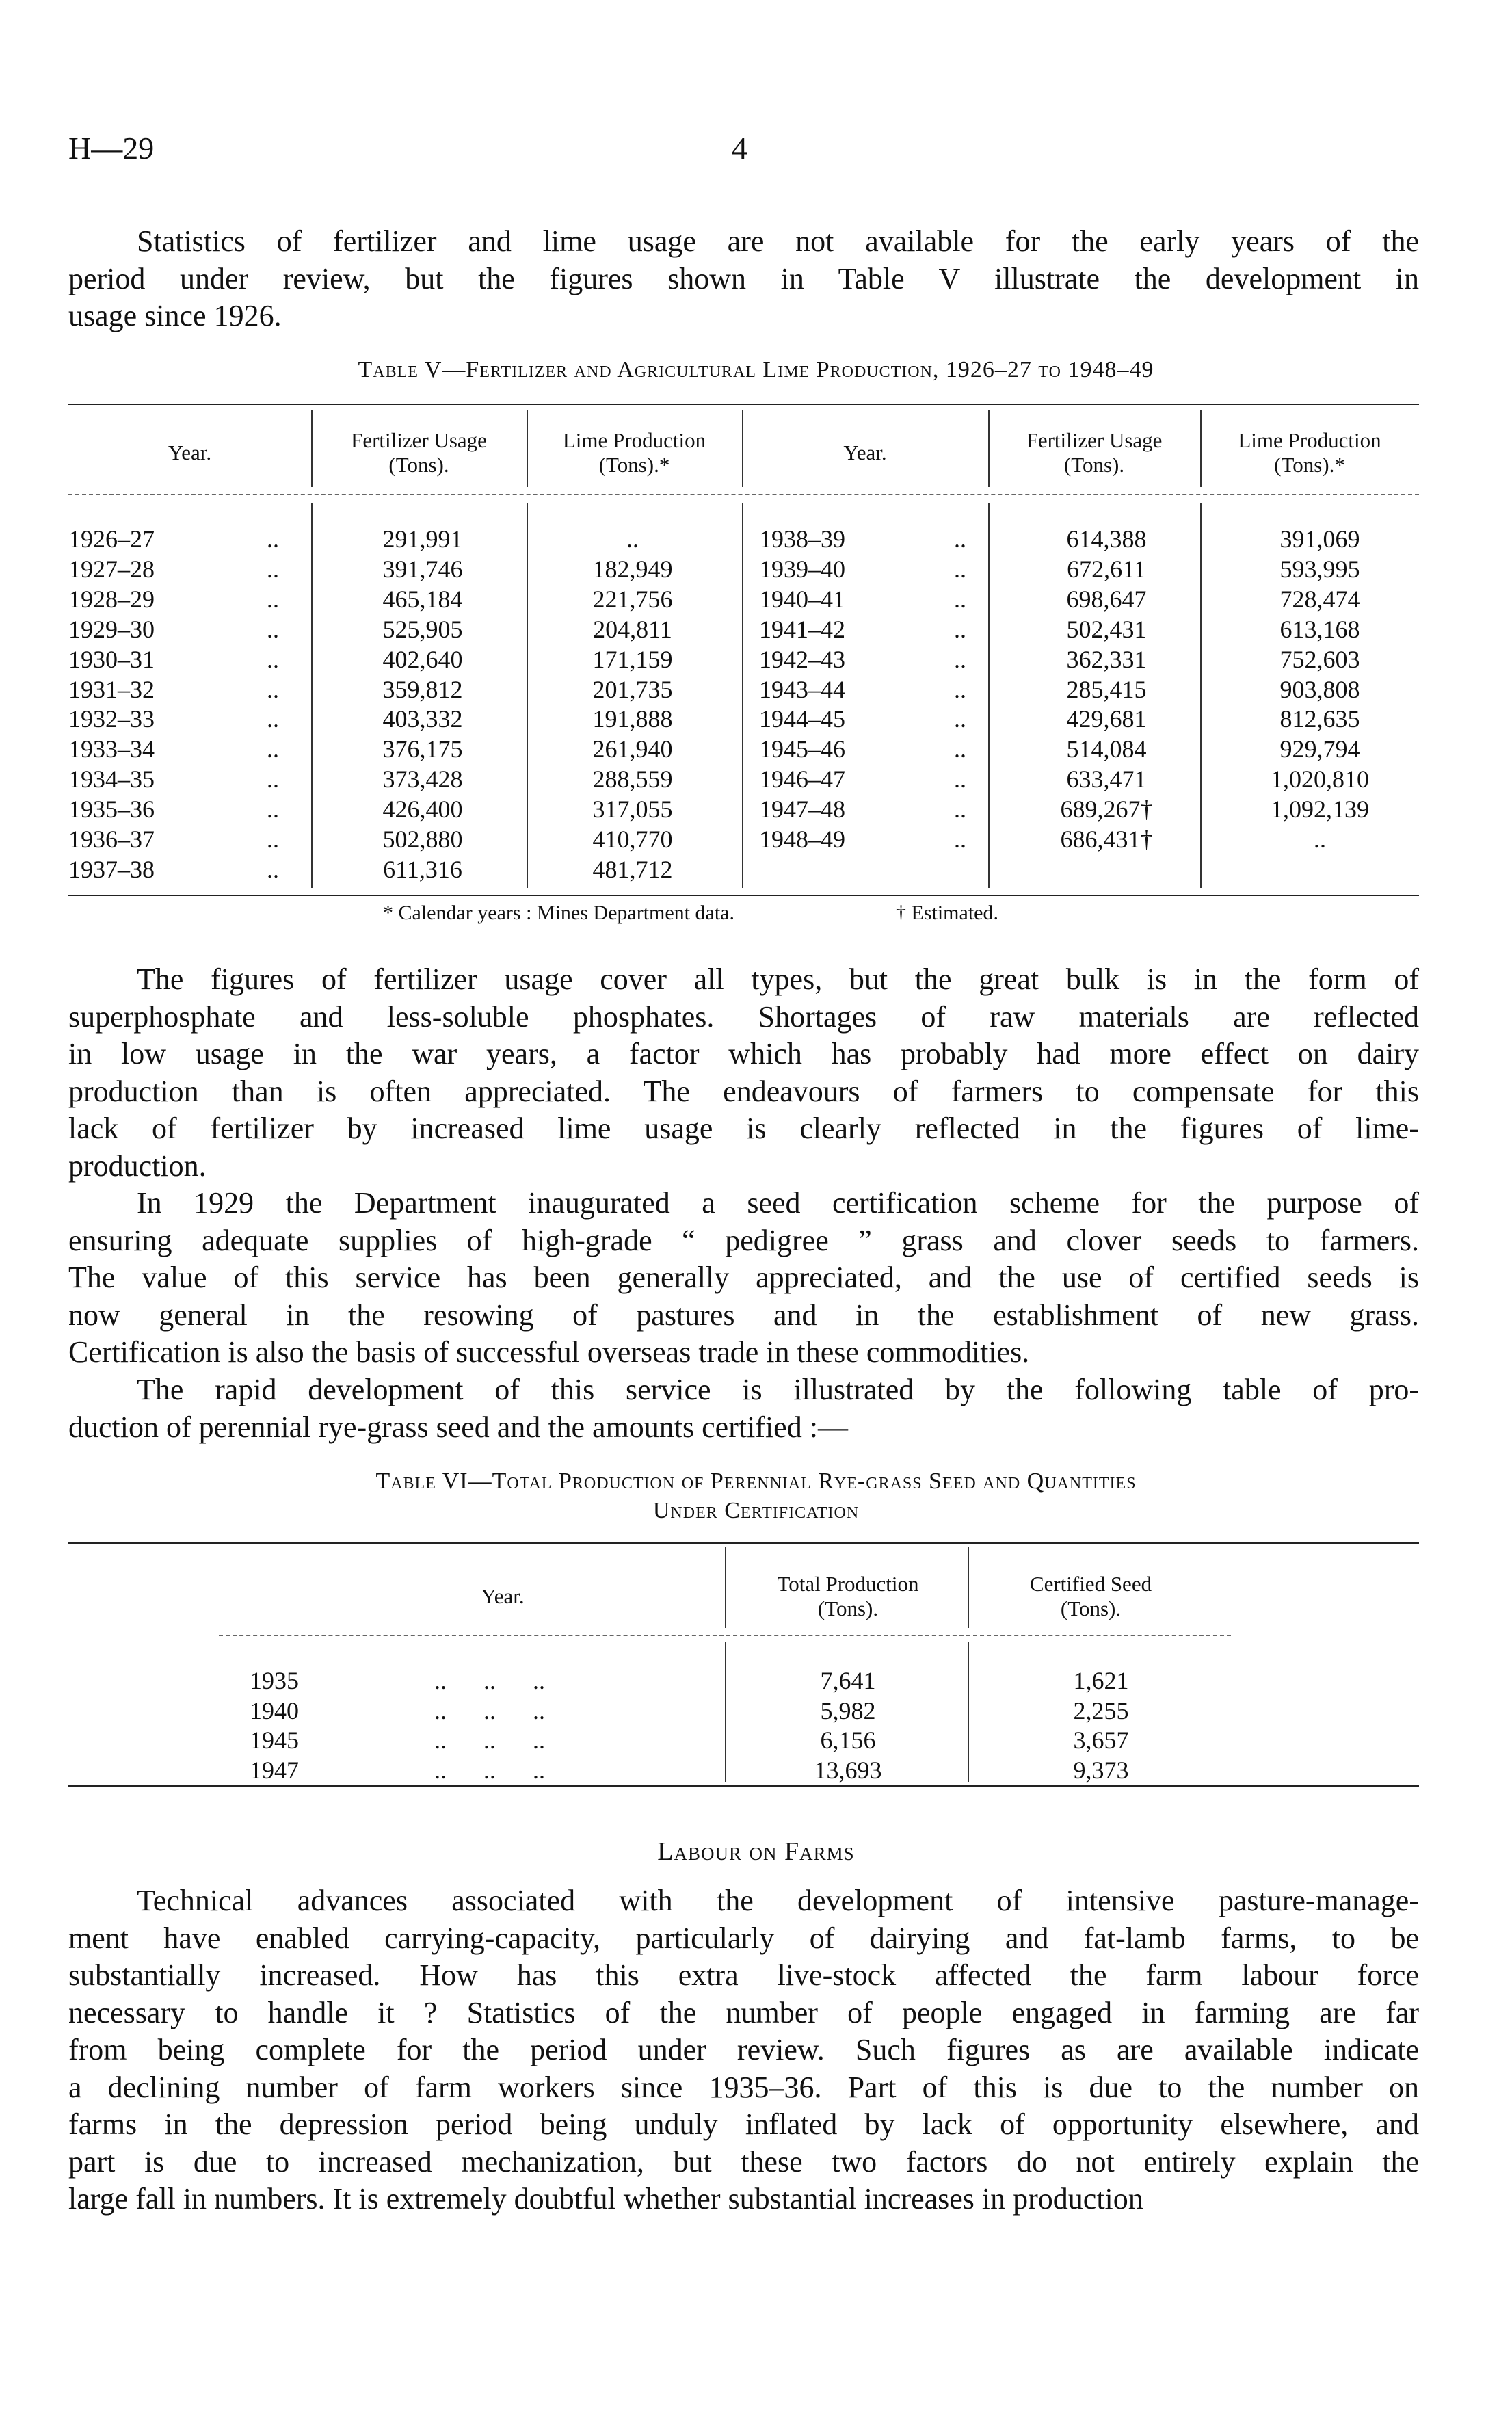 The height and width of the screenshot is (2418, 1512). Describe the element at coordinates (632, 810) in the screenshot. I see `table5-lime-cell: 317,055` at that location.